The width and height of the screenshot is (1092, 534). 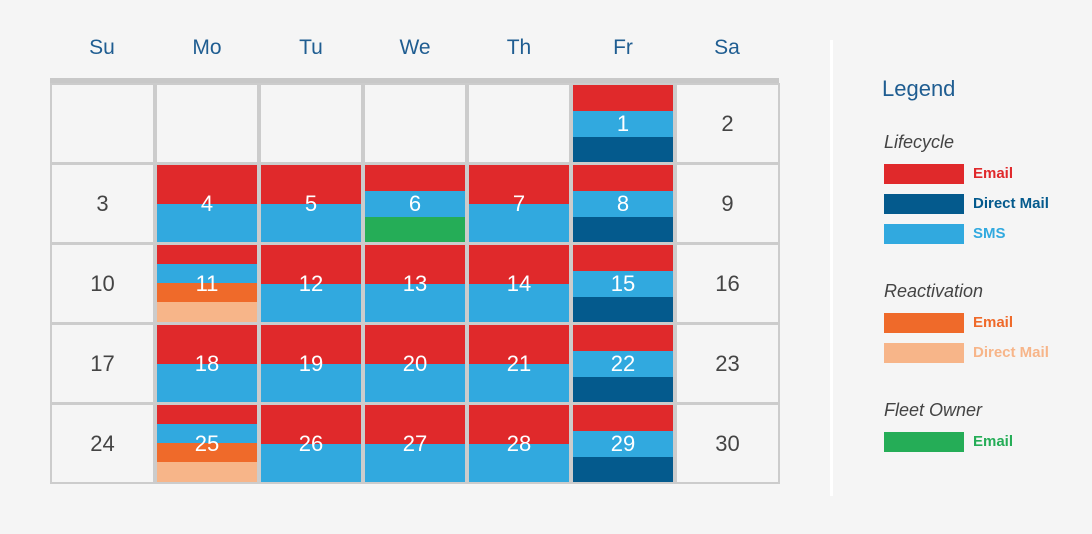 I want to click on calendar-day-cell: 25, so click(x=207, y=443).